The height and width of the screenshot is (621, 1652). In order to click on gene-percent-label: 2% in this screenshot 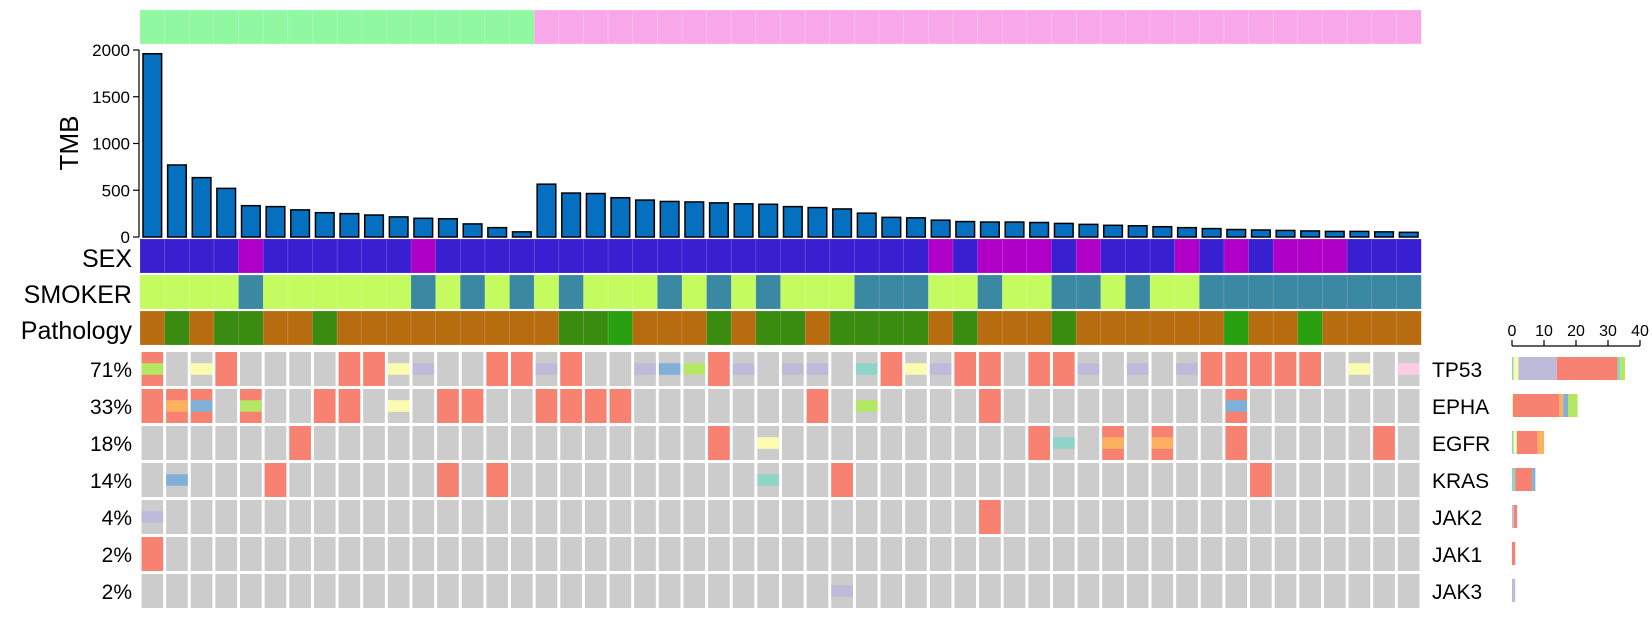, I will do `click(117, 555)`.